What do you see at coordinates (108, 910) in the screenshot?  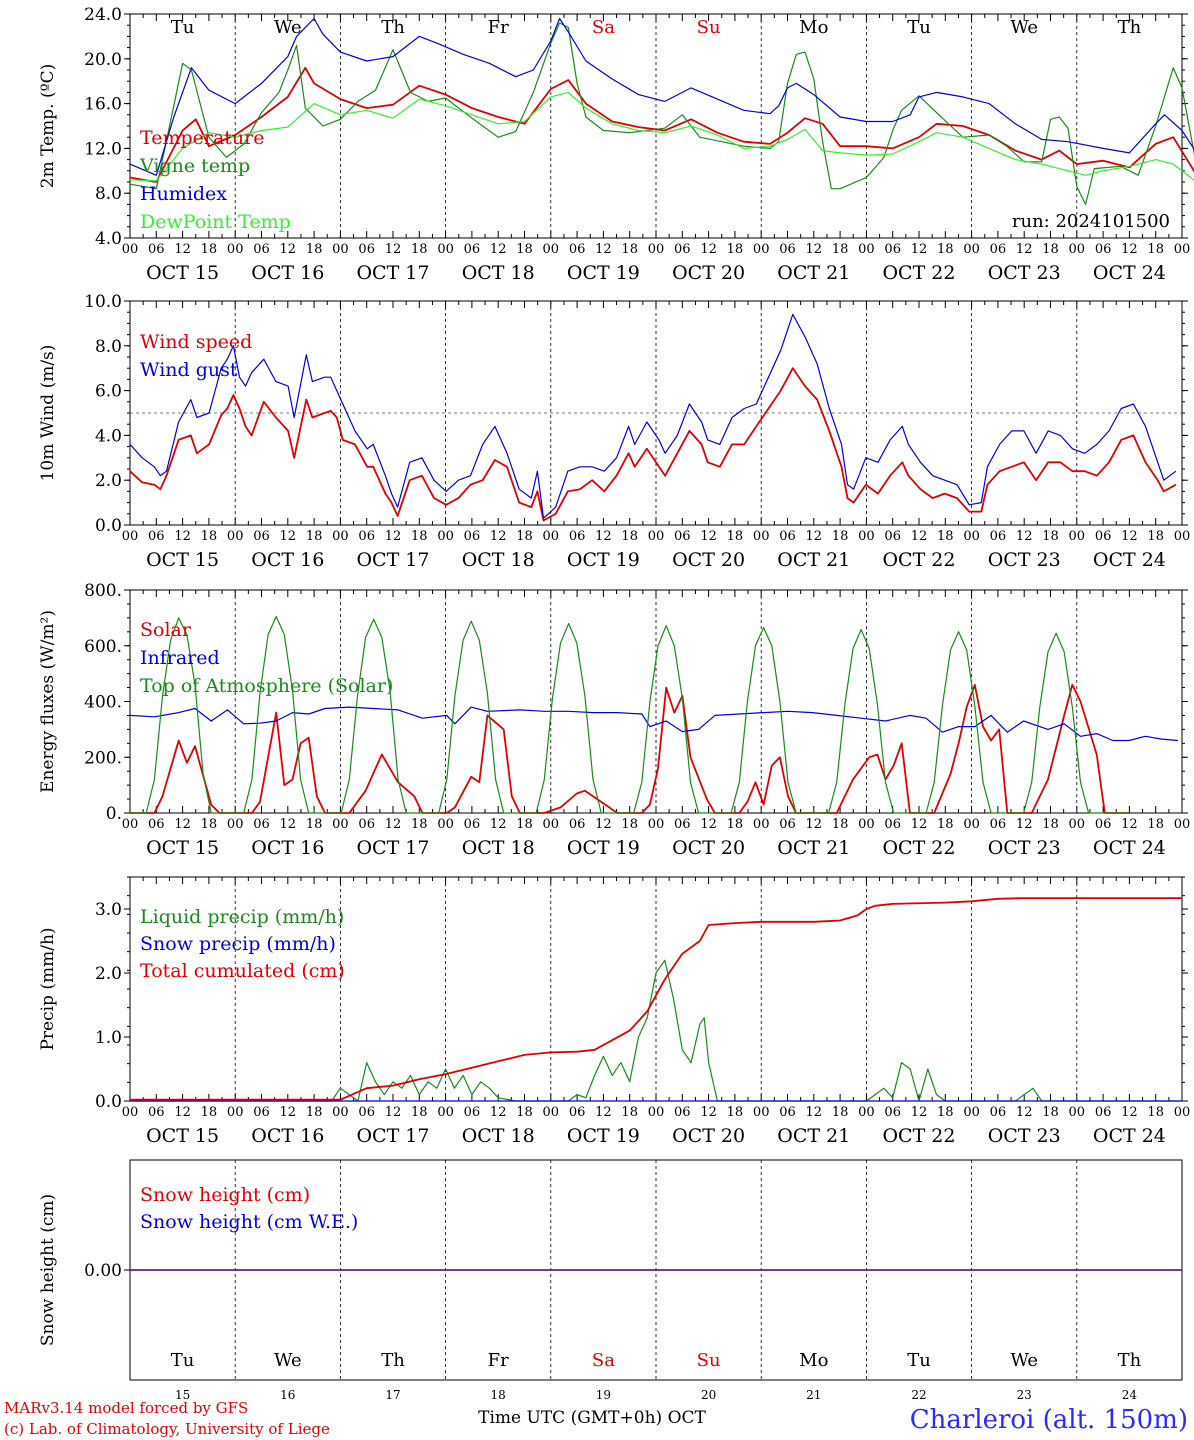 I see `y-tick-label: 3.0` at bounding box center [108, 910].